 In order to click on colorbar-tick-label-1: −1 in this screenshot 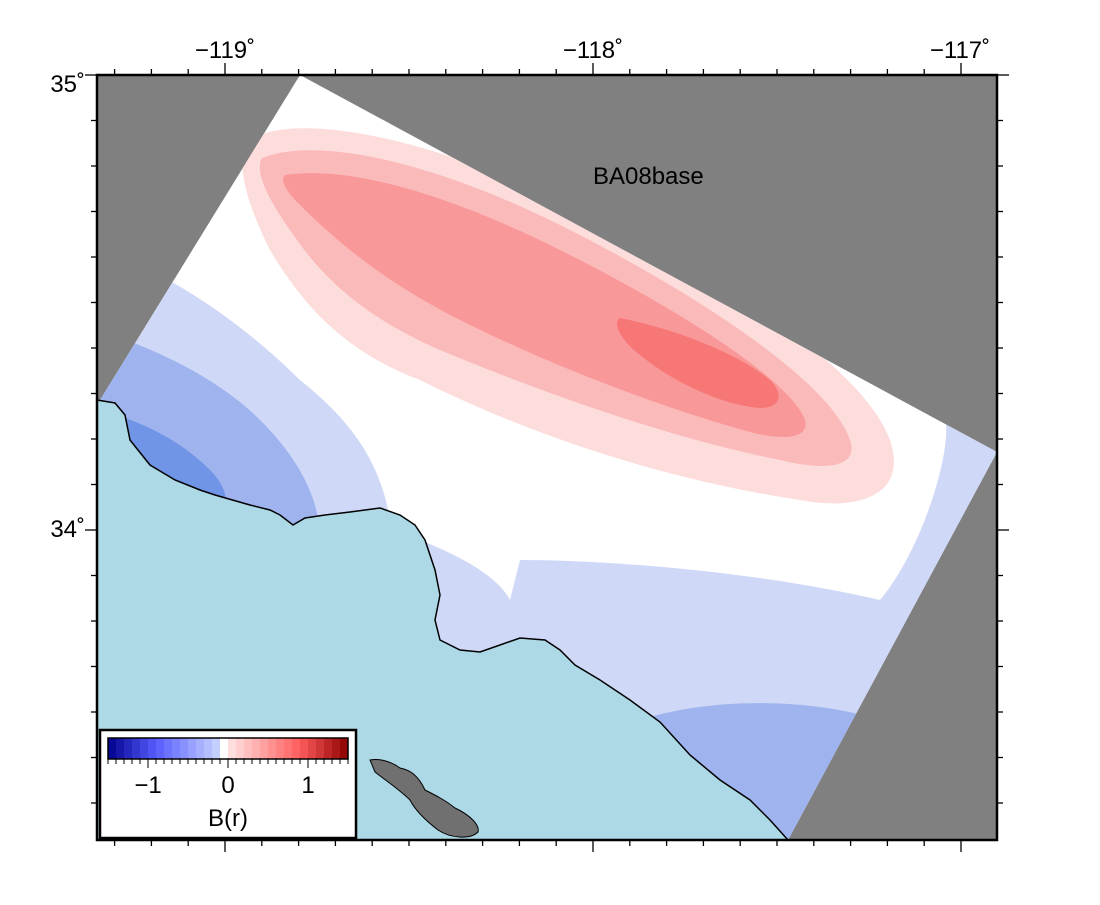, I will do `click(147, 785)`.